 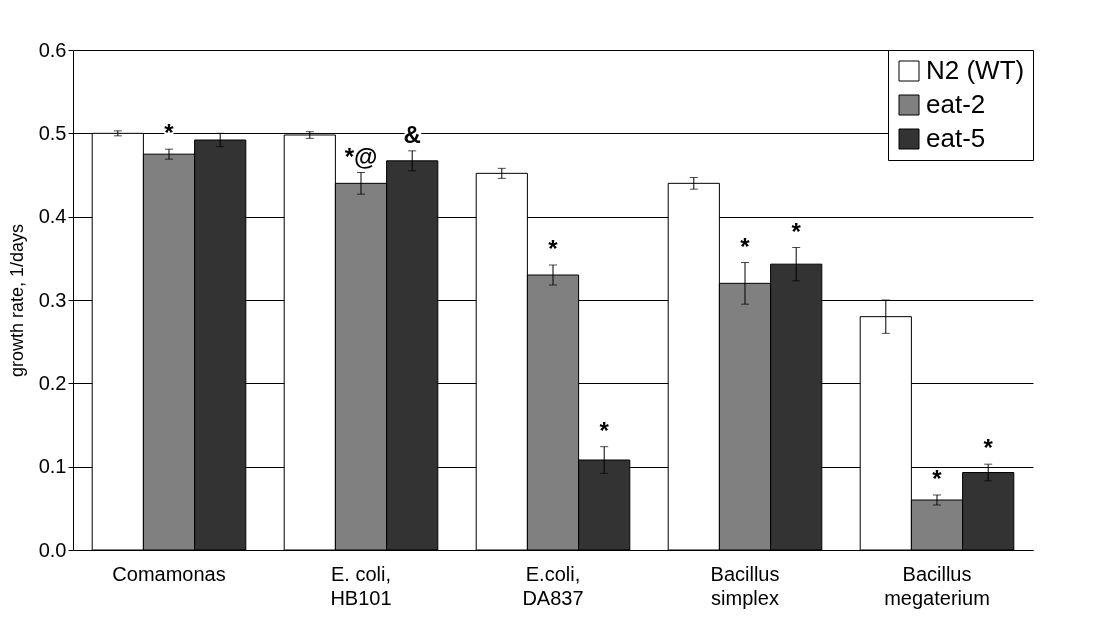 What do you see at coordinates (16, 300) in the screenshot?
I see `y-axis-title: growth rate, 1/days` at bounding box center [16, 300].